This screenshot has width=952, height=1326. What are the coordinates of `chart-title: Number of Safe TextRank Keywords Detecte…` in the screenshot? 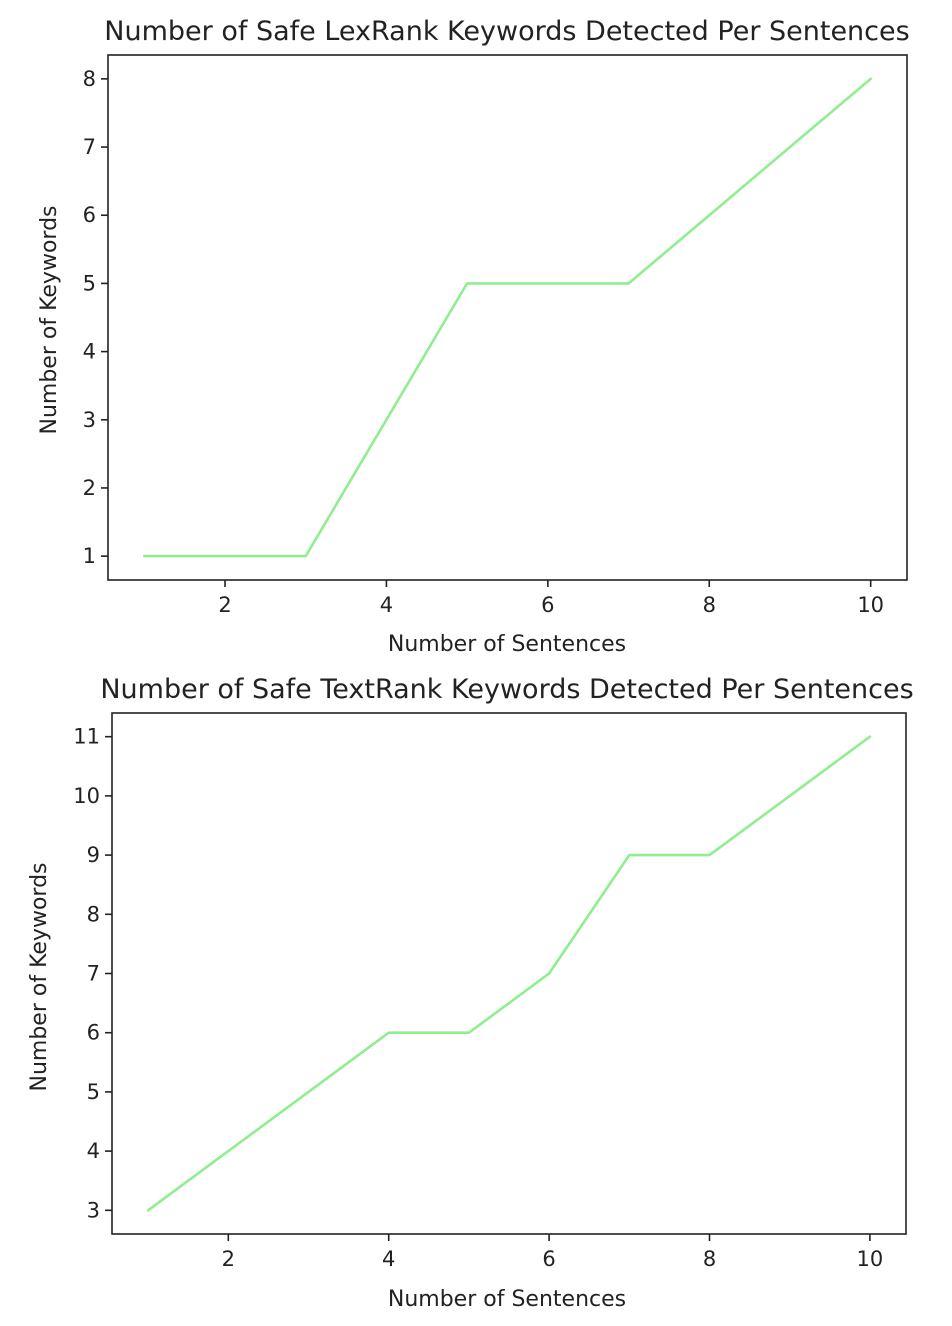 It's located at (506, 689).